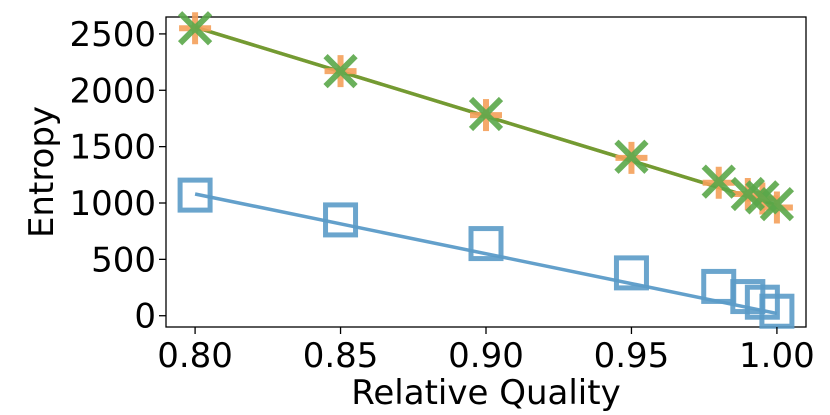 This screenshot has width=830, height=415. I want to click on y-tick-label: 1500, so click(112, 148).